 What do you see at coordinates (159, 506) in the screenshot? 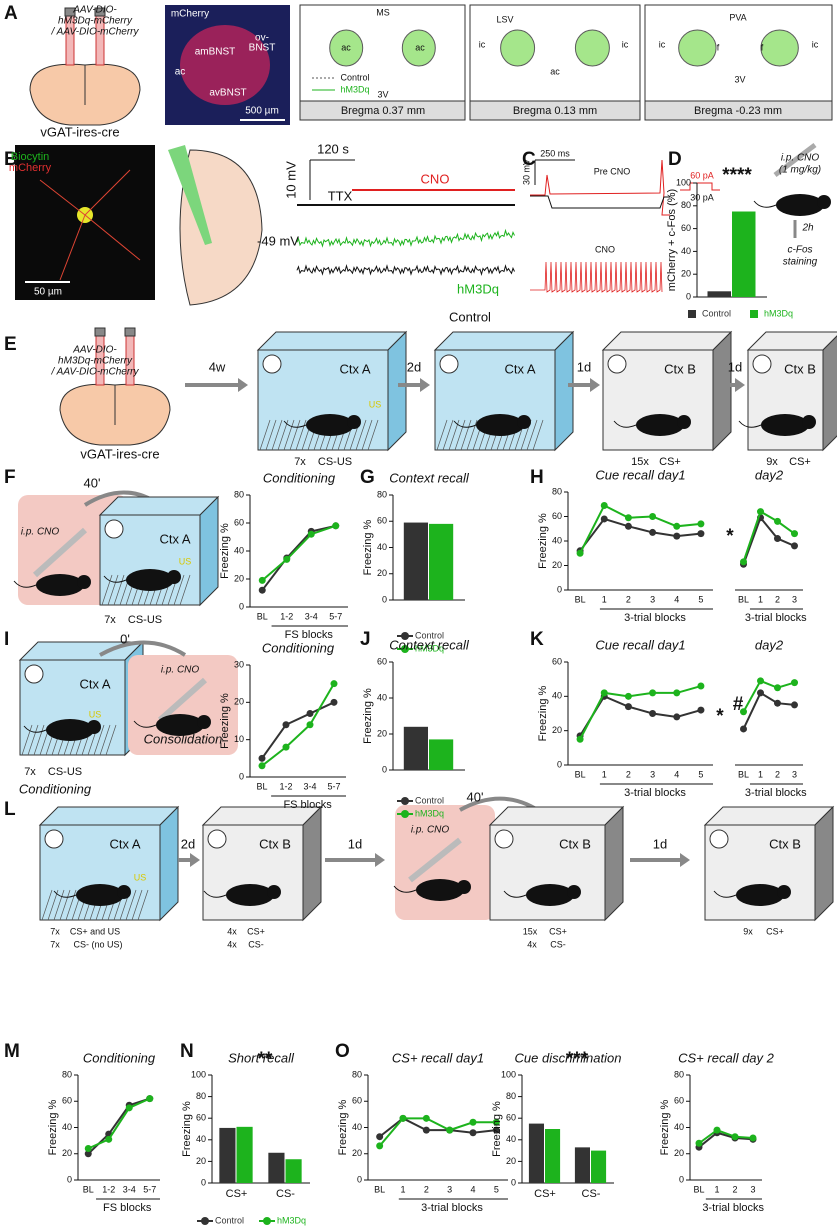
I see `box-top` at bounding box center [159, 506].